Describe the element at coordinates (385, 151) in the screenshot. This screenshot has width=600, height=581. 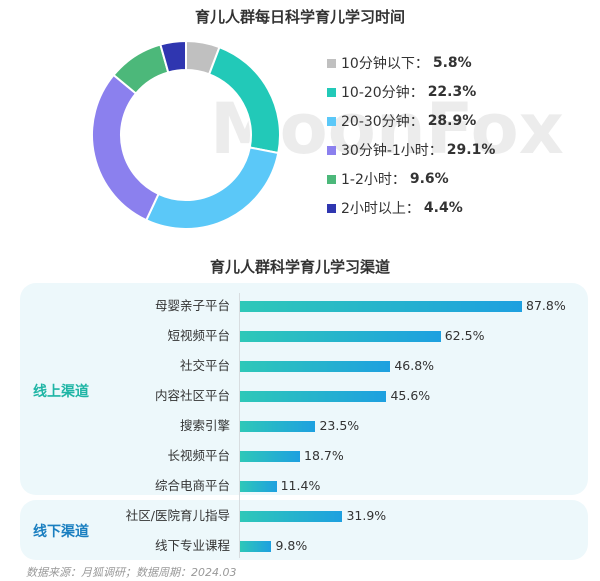
I see `legend-label: 30分钟-1小时` at that location.